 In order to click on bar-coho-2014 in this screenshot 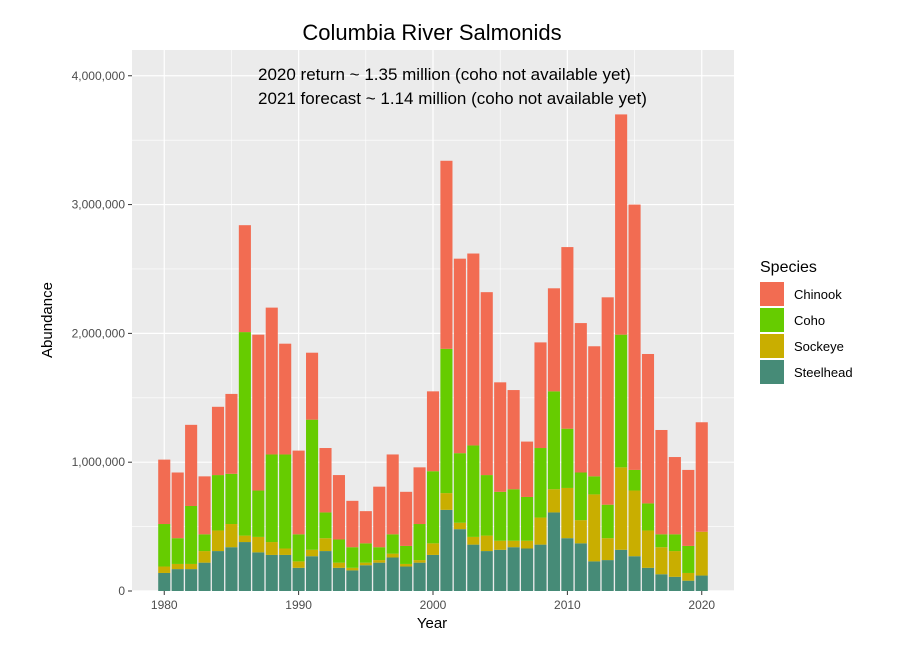, I will do `click(621, 401)`.